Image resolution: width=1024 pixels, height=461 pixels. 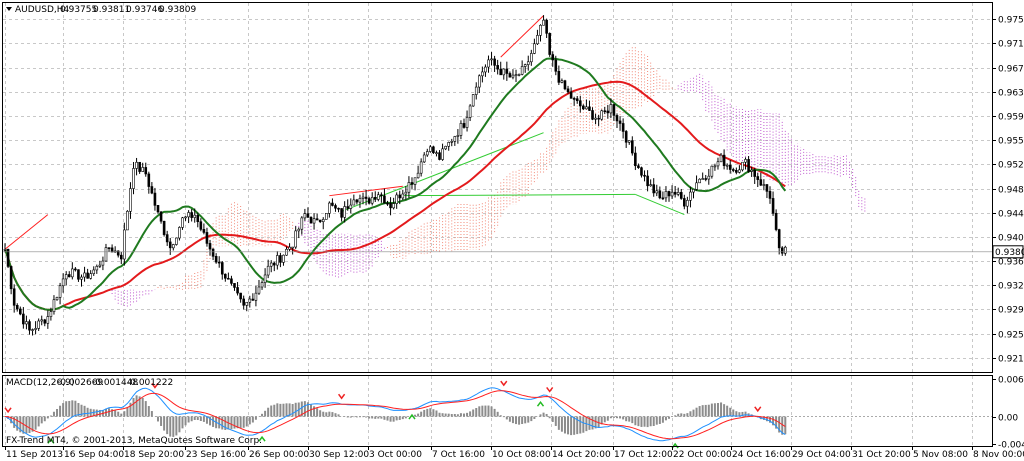 What do you see at coordinates (9, 9) in the screenshot?
I see `dropdown-triangle-icon` at bounding box center [9, 9].